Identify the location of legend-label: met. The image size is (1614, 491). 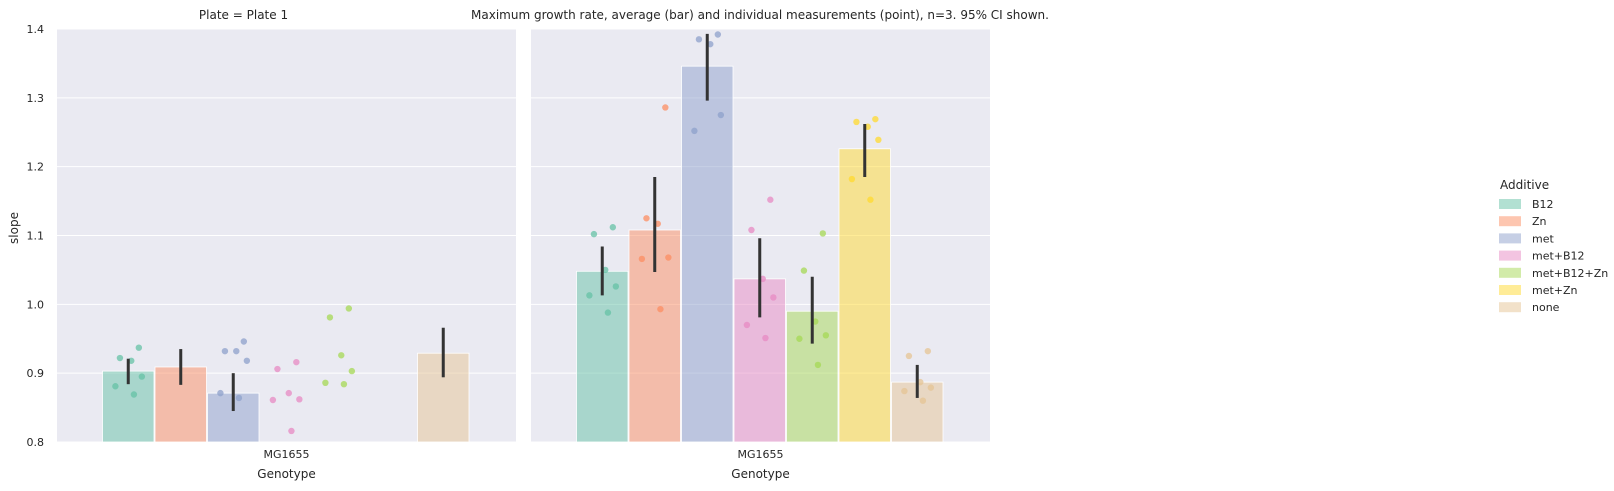
(1543, 238).